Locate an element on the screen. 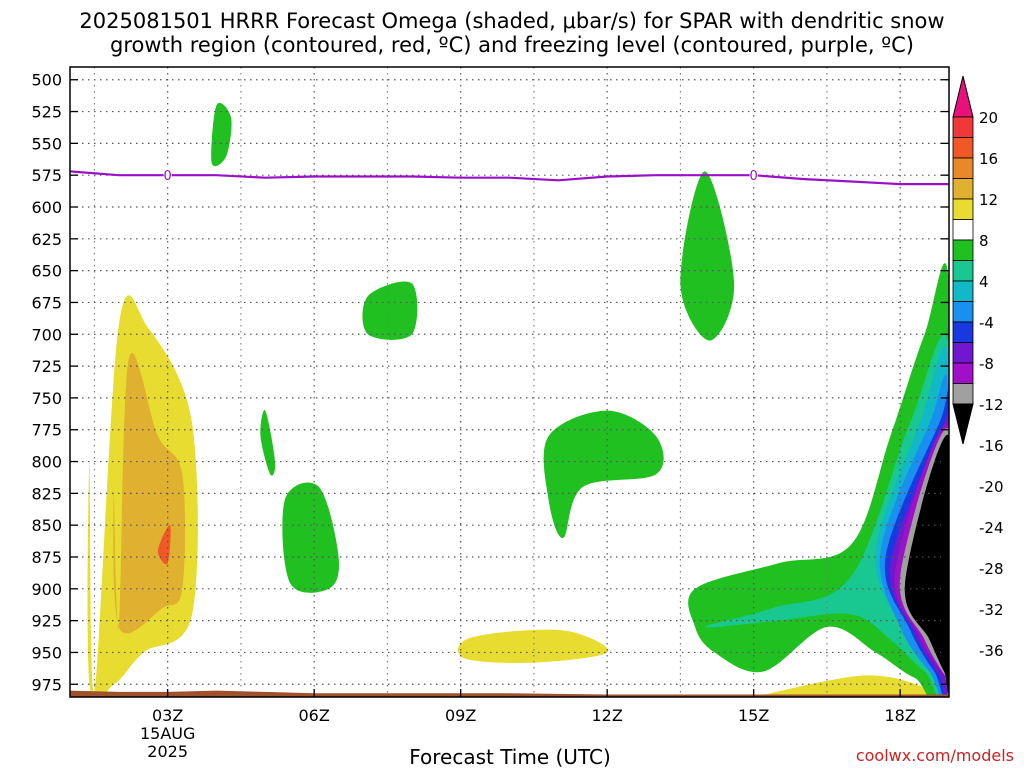 This screenshot has height=768, width=1024. y-tick-label: 800 is located at coordinates (46, 462).